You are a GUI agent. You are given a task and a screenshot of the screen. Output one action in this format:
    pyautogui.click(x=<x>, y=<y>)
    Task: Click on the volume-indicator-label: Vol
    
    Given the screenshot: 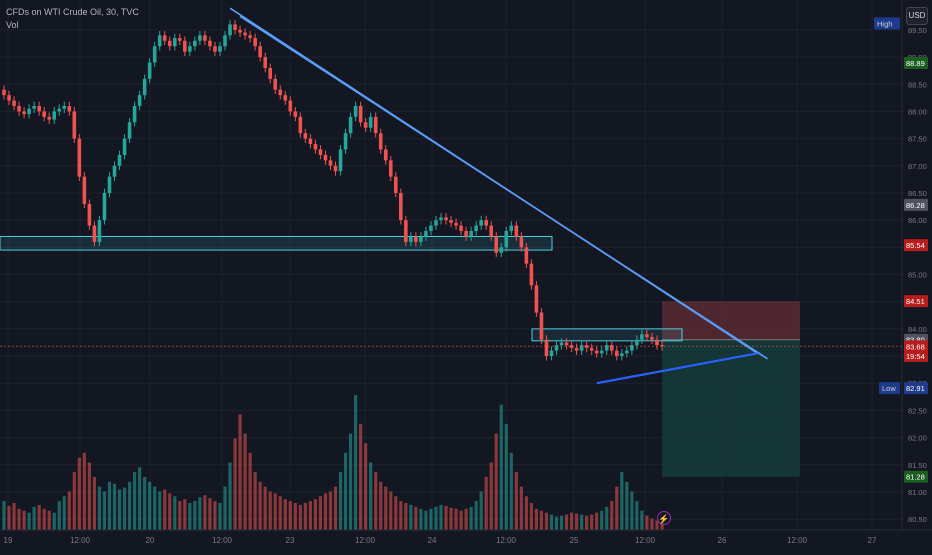 What is the action you would take?
    pyautogui.click(x=12, y=25)
    